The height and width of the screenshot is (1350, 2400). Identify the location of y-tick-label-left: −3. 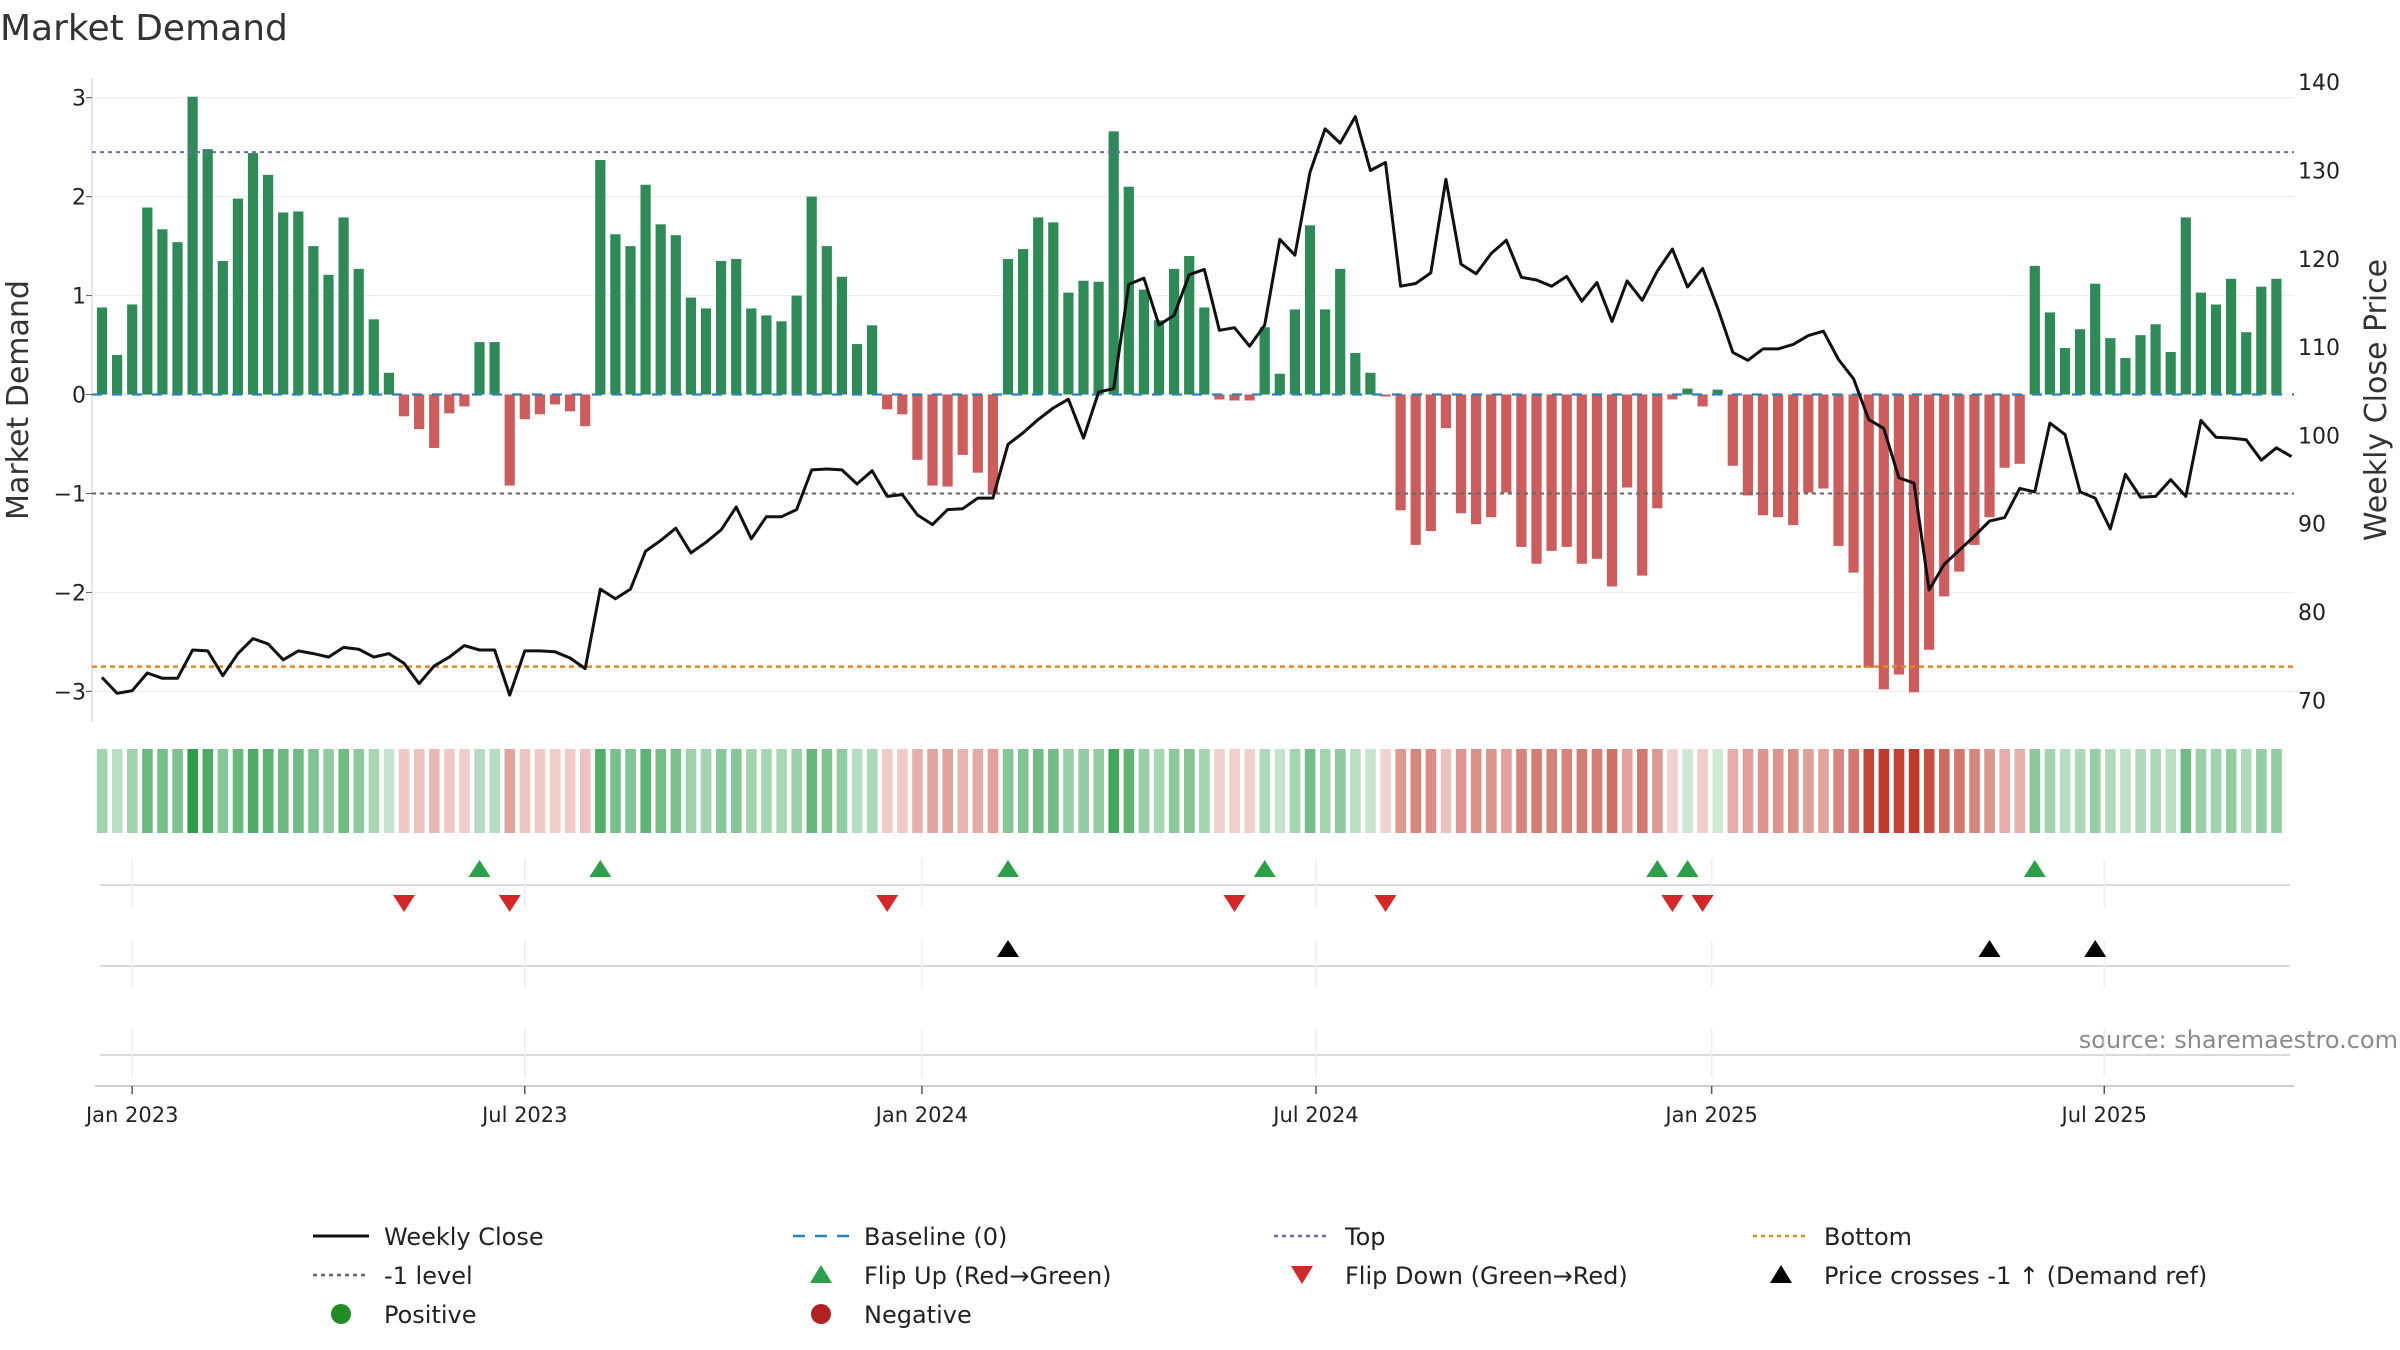
(70, 692).